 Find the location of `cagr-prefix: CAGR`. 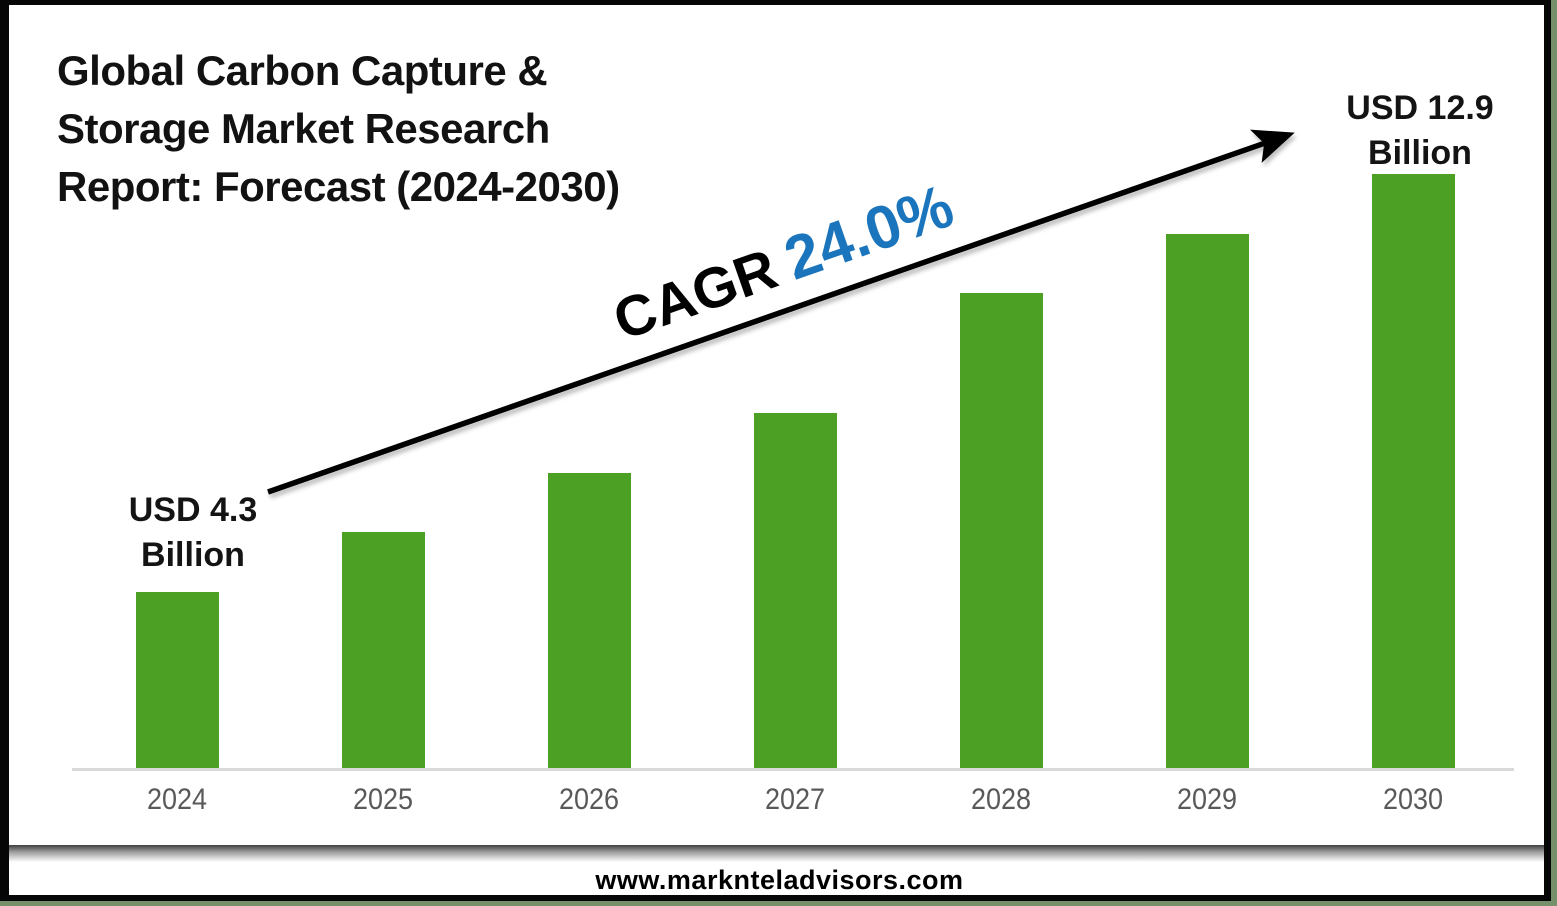

cagr-prefix: CAGR is located at coordinates (695, 294).